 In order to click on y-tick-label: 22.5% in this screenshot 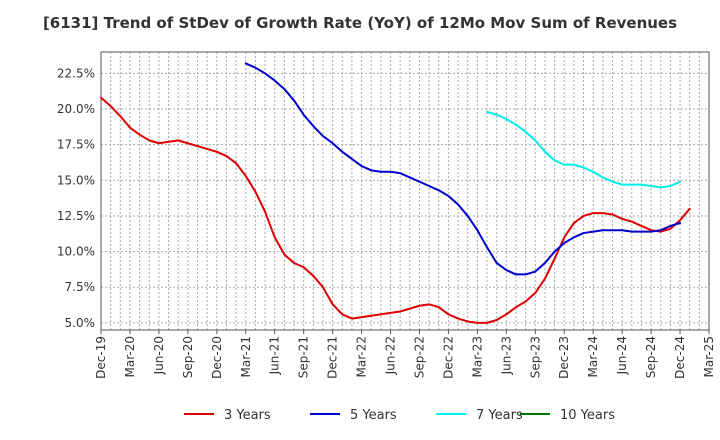, I will do `click(76, 73)`.